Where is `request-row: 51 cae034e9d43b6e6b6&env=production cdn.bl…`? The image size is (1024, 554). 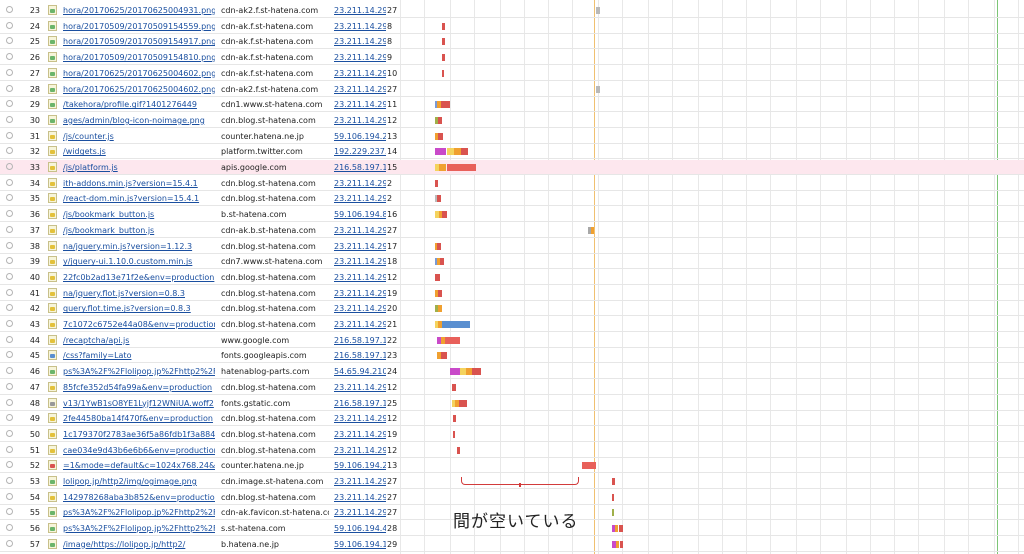
request-row: 51 cae034e9d43b6e6b6&env=production cdn.bl… is located at coordinates (512, 450).